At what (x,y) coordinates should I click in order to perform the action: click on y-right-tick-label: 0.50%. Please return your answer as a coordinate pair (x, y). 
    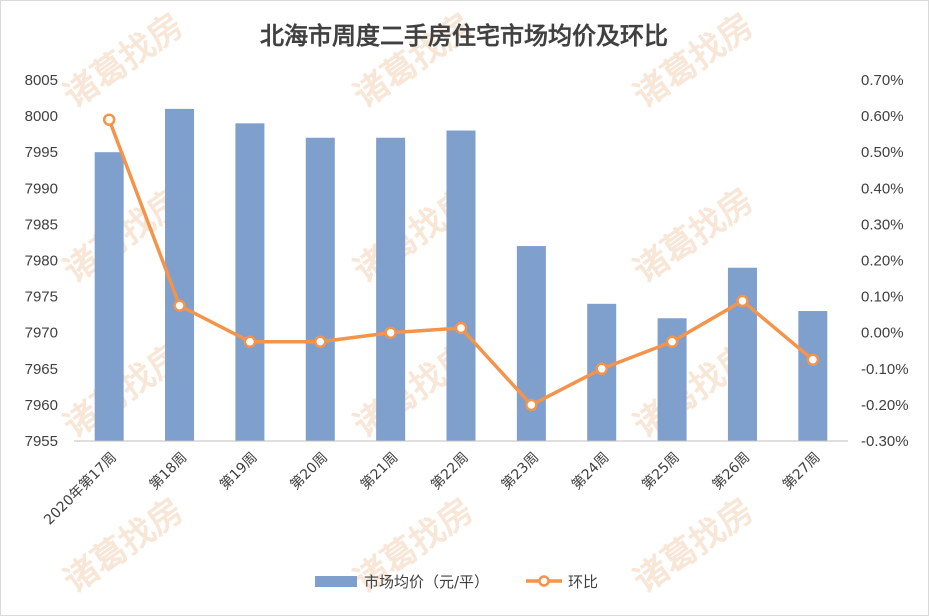
    Looking at the image, I should click on (882, 152).